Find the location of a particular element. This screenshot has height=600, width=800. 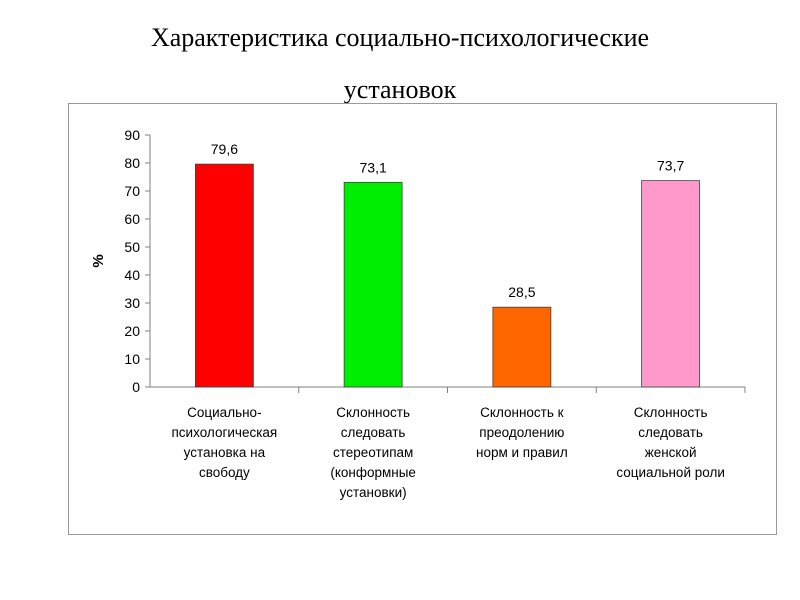

y-tick-label: 70 is located at coordinates (132, 191).